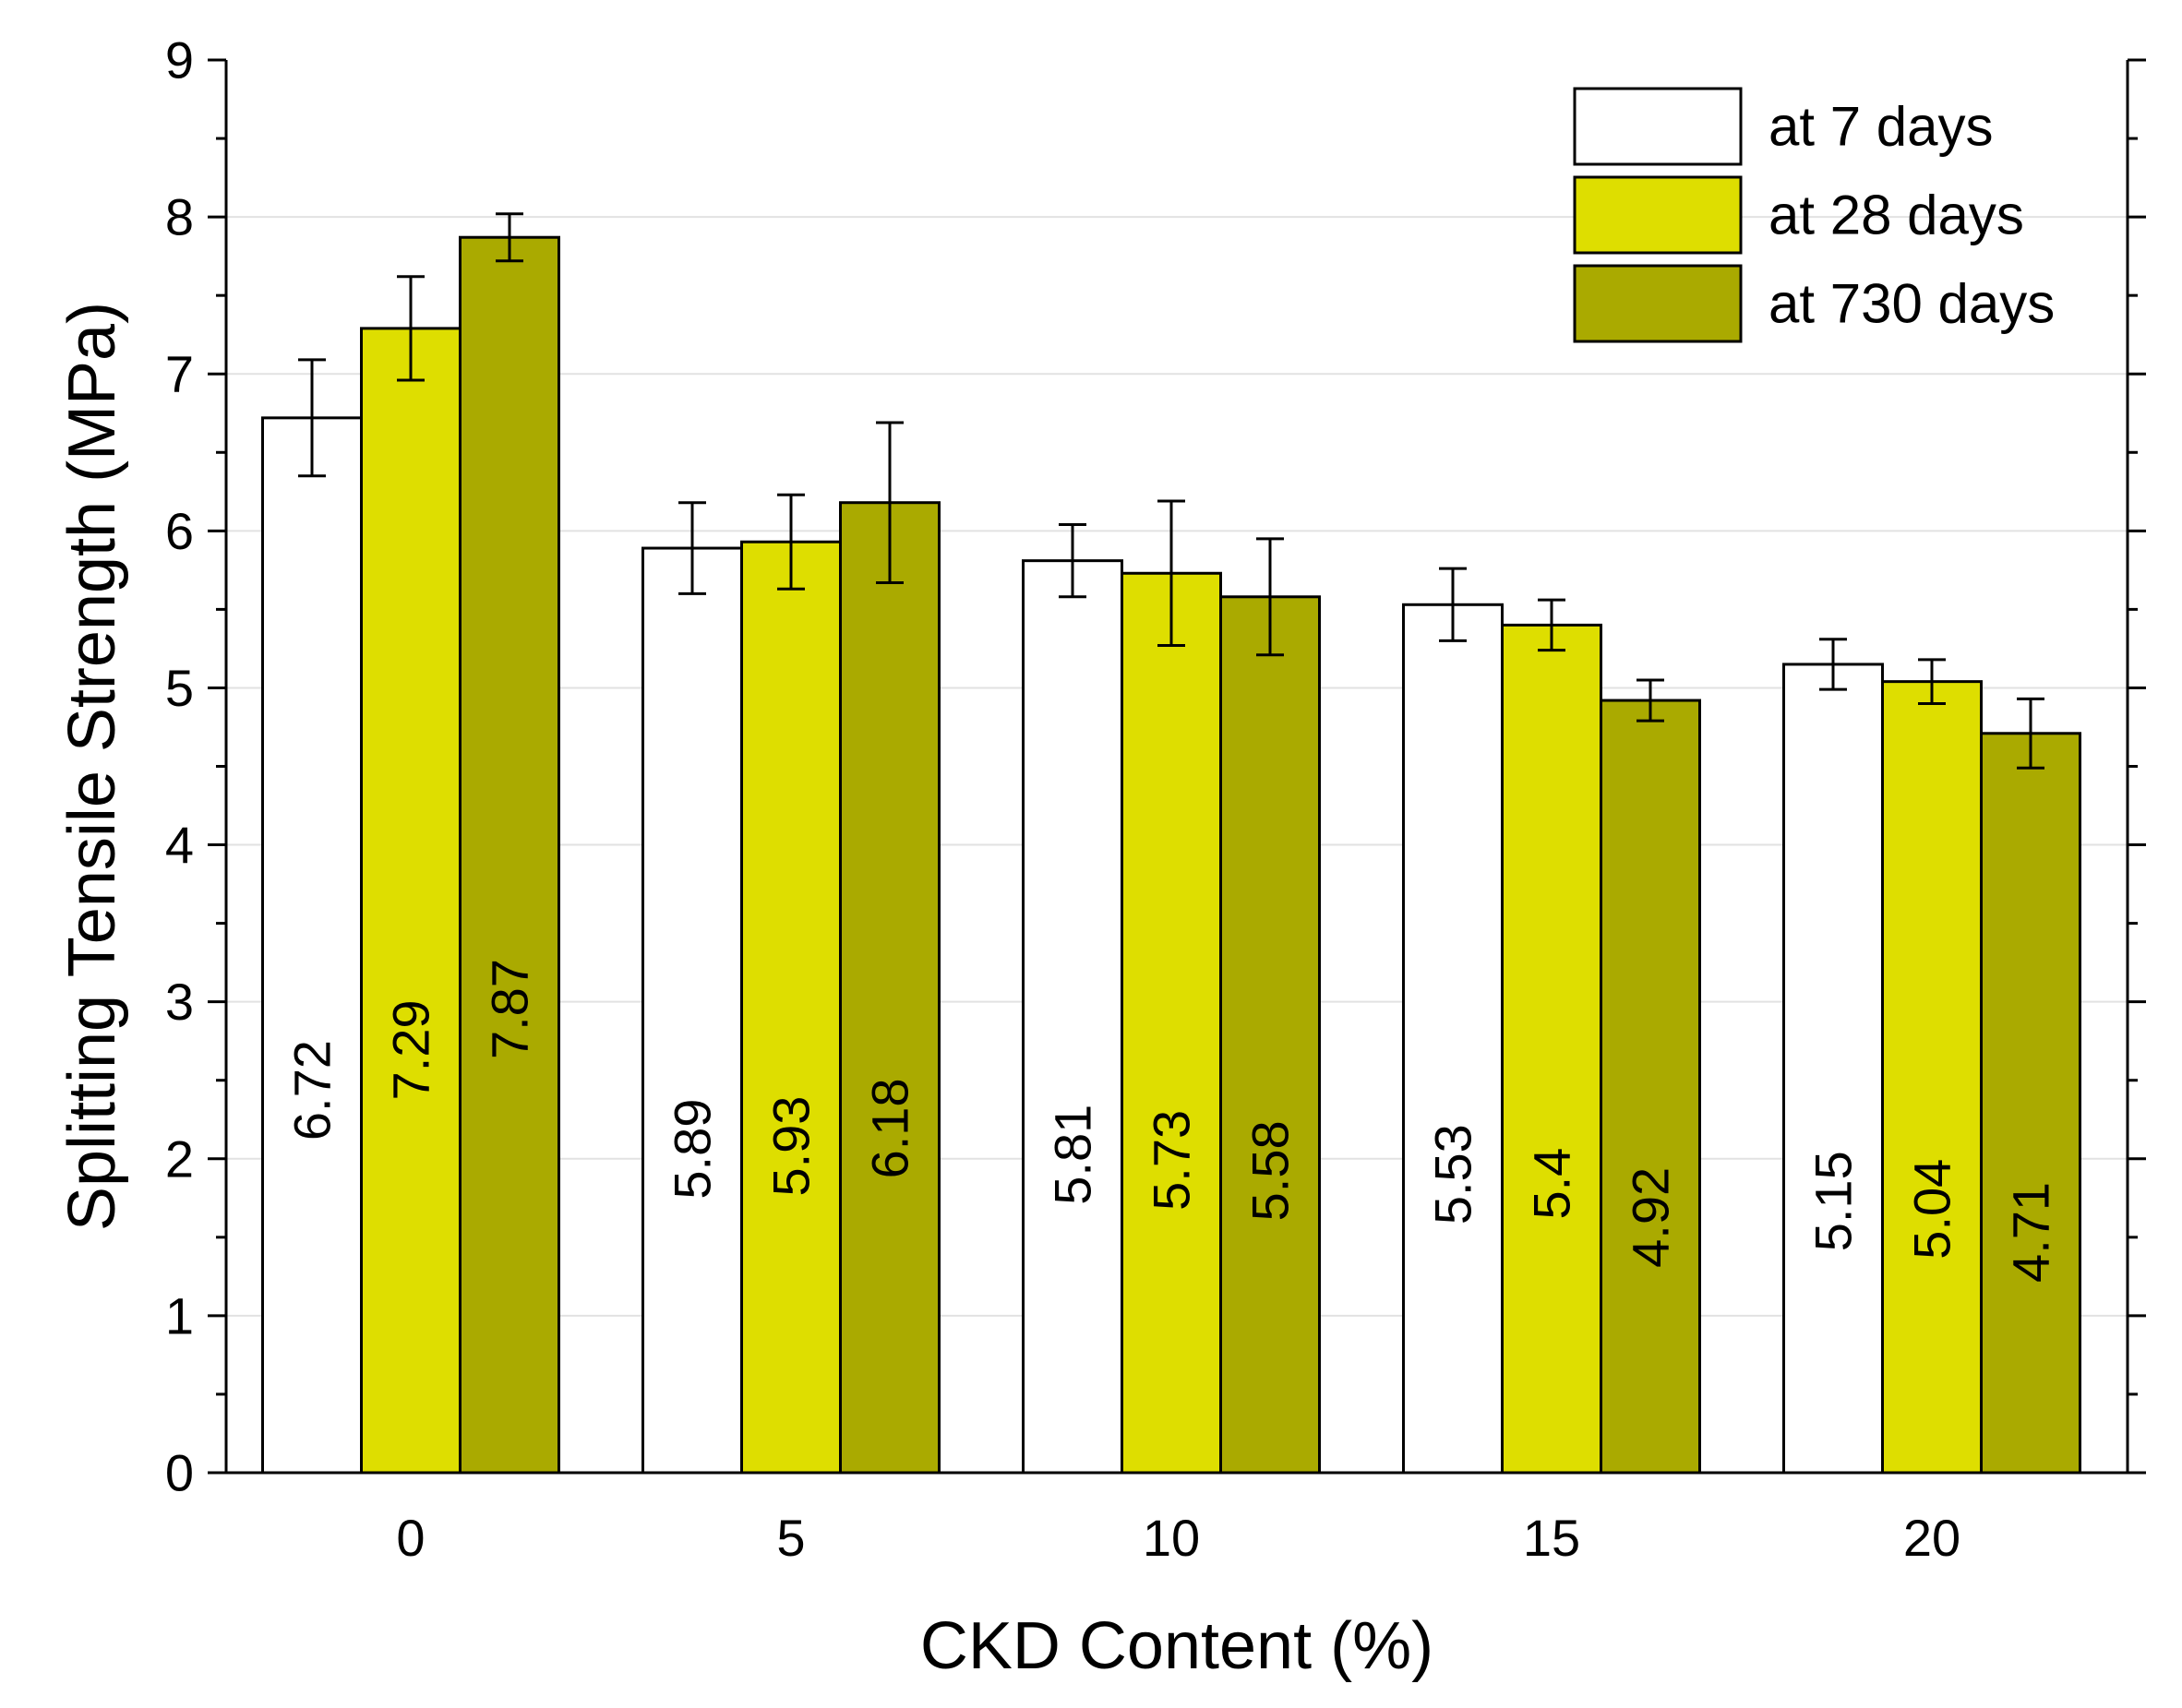 Image resolution: width=2182 pixels, height=1708 pixels. What do you see at coordinates (1172, 1160) in the screenshot?
I see `bar-value-label: 5.73` at bounding box center [1172, 1160].